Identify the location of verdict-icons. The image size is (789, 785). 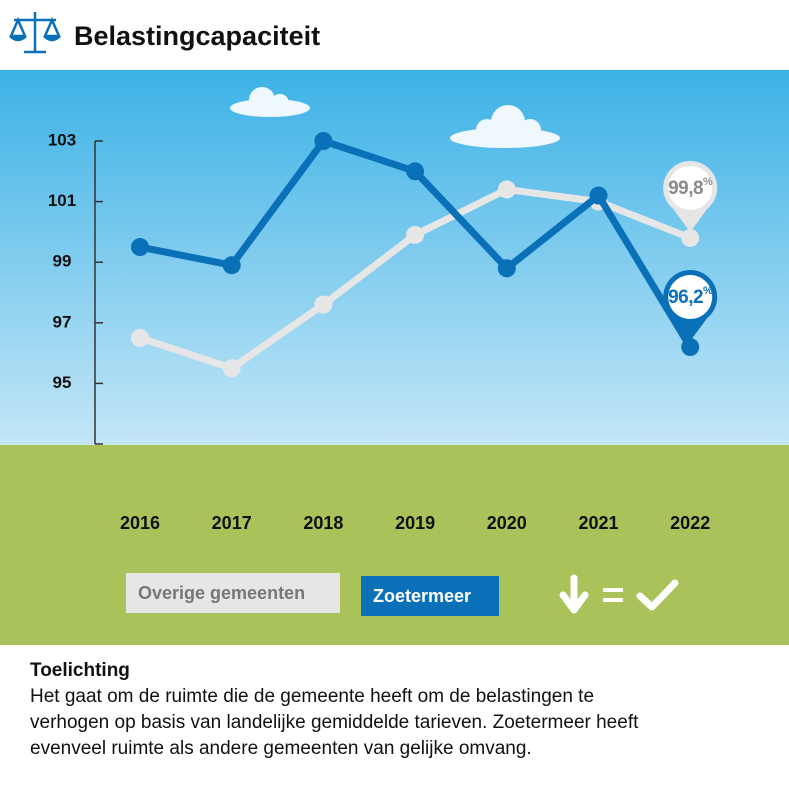
(619, 594).